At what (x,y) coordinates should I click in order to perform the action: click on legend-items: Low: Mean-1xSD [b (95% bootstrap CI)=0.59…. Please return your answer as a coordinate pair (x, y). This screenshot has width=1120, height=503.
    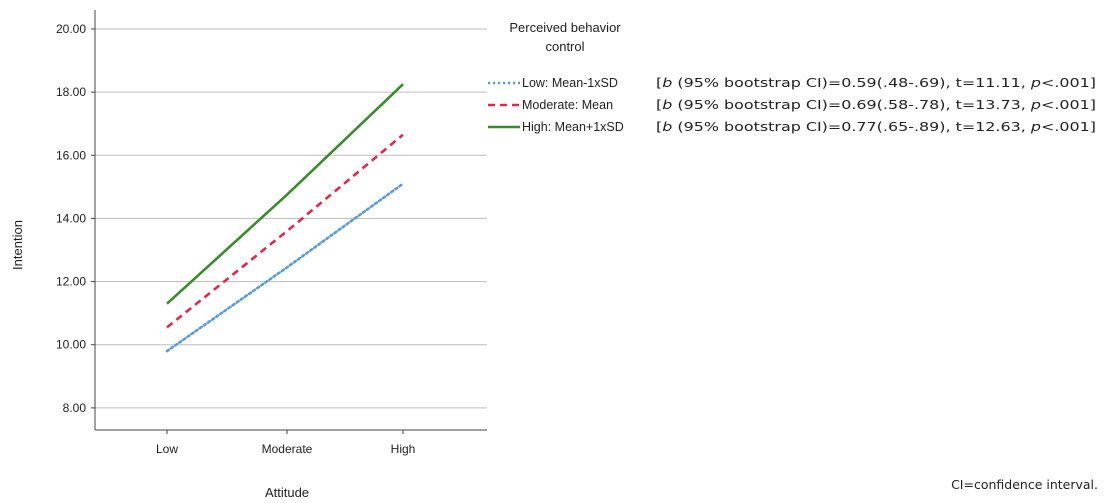
    Looking at the image, I should click on (792, 104).